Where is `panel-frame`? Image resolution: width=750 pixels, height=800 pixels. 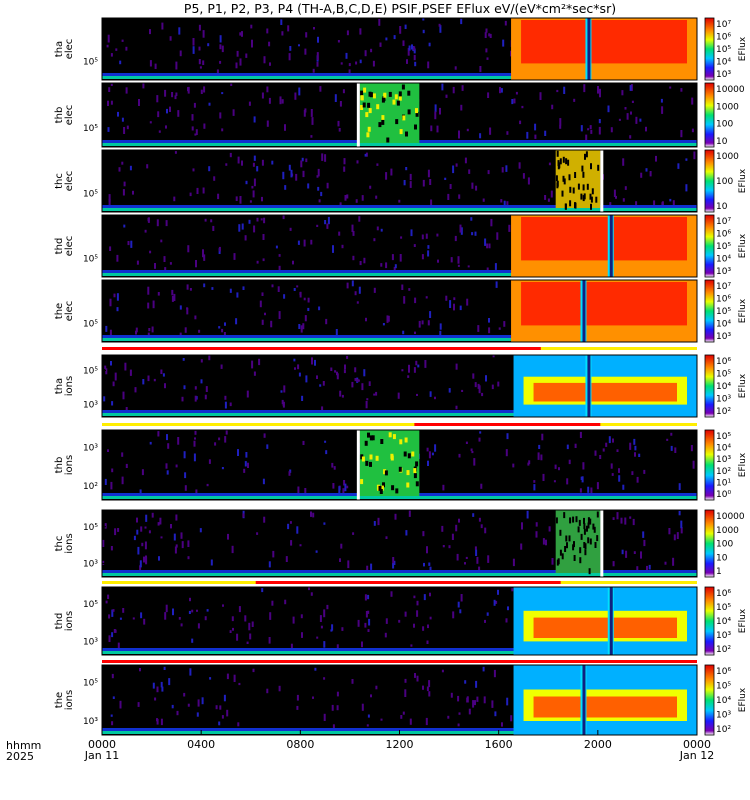 panel-frame is located at coordinates (399, 49).